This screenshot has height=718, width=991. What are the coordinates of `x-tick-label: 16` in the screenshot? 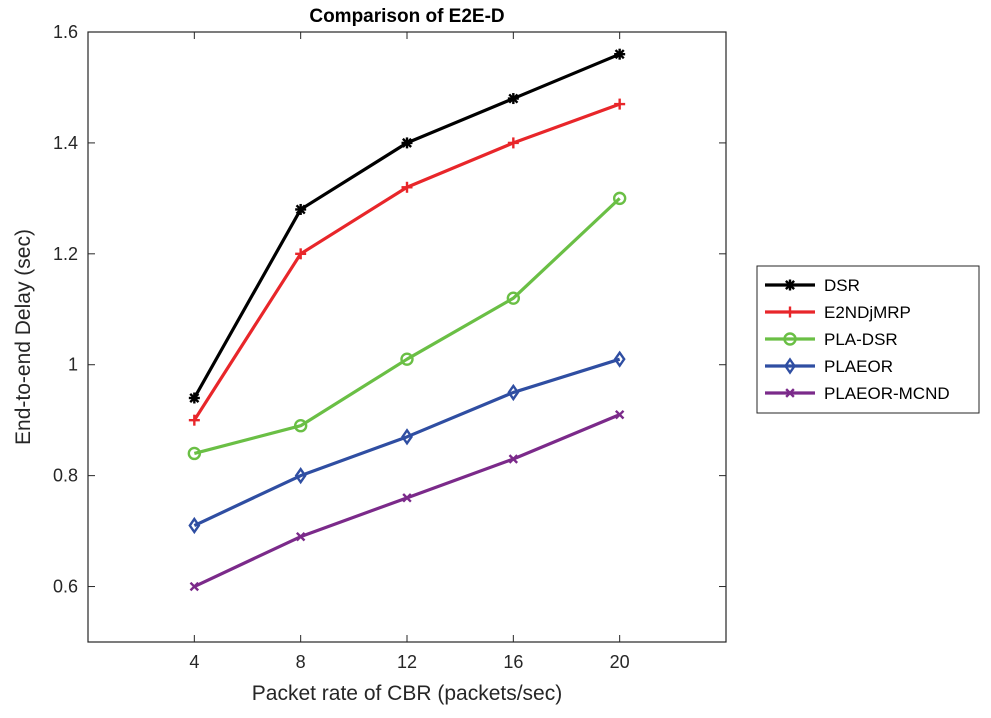 It's located at (513, 662).